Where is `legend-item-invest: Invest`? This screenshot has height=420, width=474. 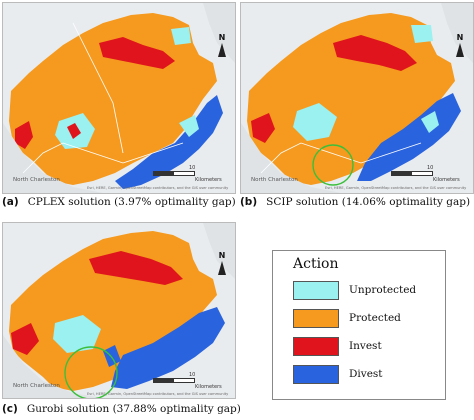 legend-item-invest: Invest is located at coordinates (368, 348).